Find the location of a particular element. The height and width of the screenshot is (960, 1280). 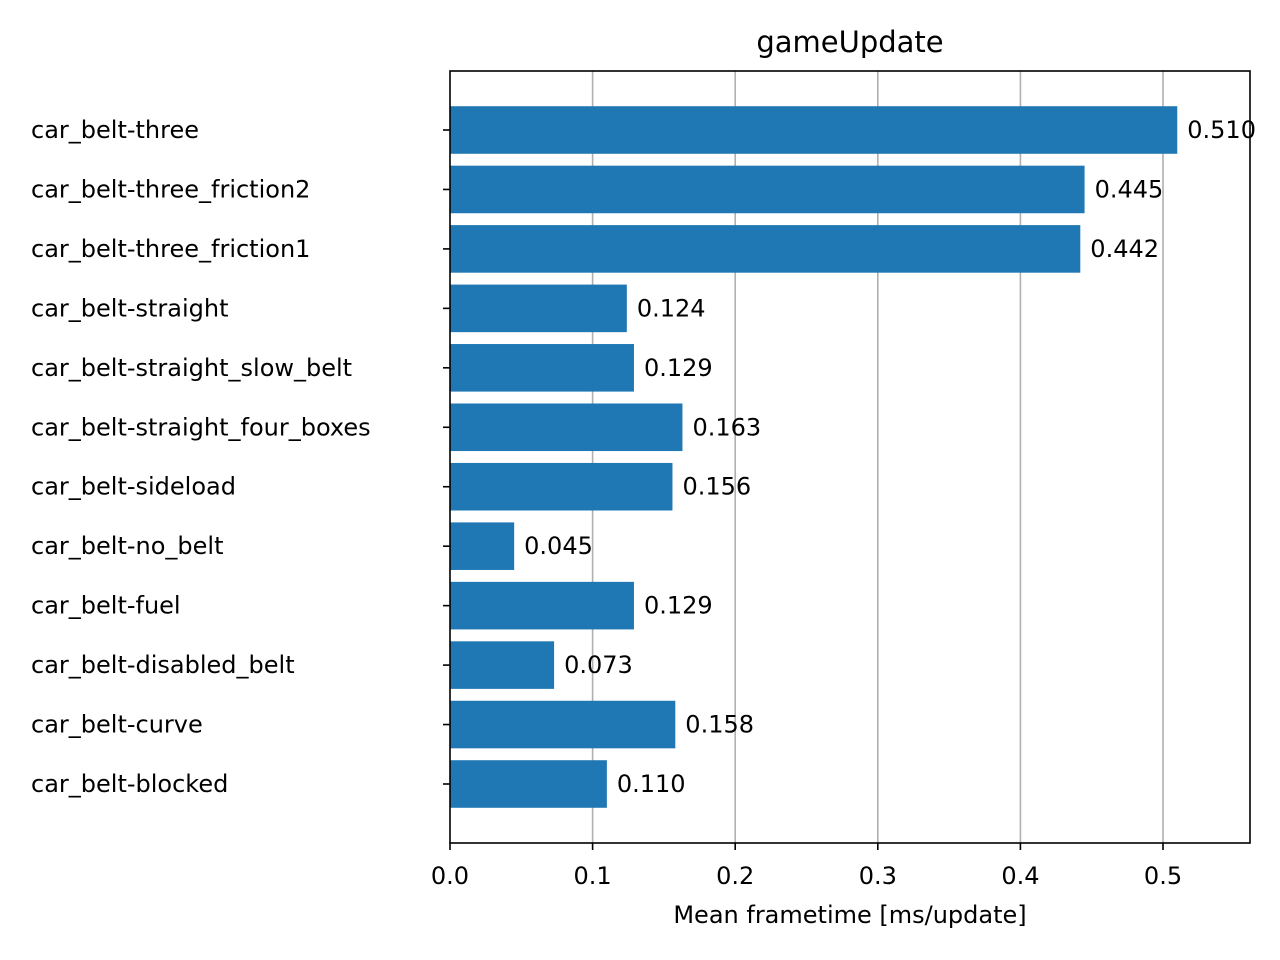

x-tick-label: 0.2 is located at coordinates (735, 876).